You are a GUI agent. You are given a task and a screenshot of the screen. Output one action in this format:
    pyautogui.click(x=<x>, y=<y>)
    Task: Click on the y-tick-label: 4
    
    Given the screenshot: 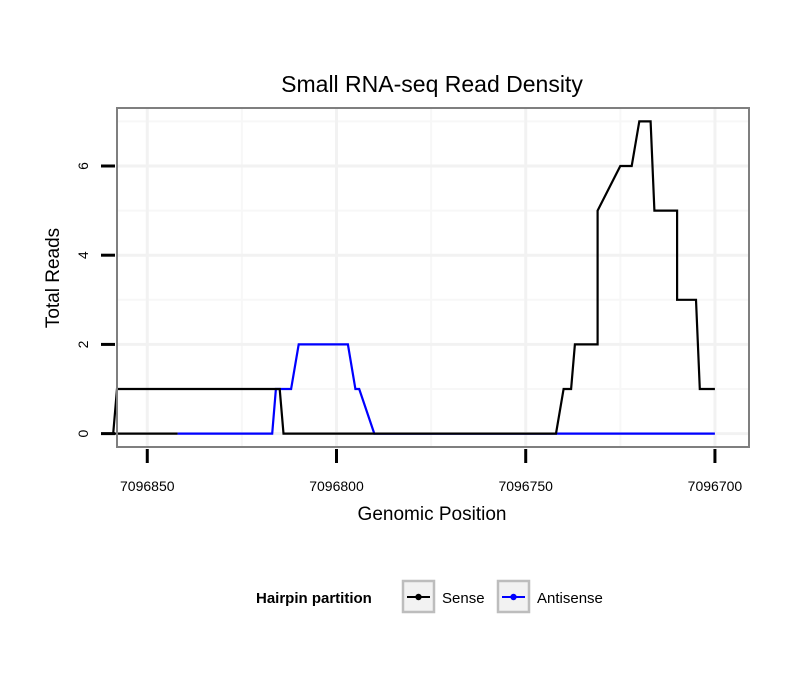 What is the action you would take?
    pyautogui.click(x=83, y=255)
    